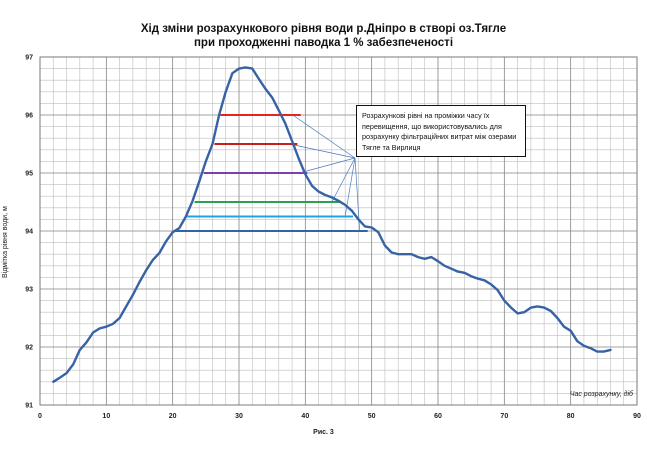 The width and height of the screenshot is (647, 449). What do you see at coordinates (601, 394) in the screenshot?
I see `x-axis-label: Час розрахунку, діб` at bounding box center [601, 394].